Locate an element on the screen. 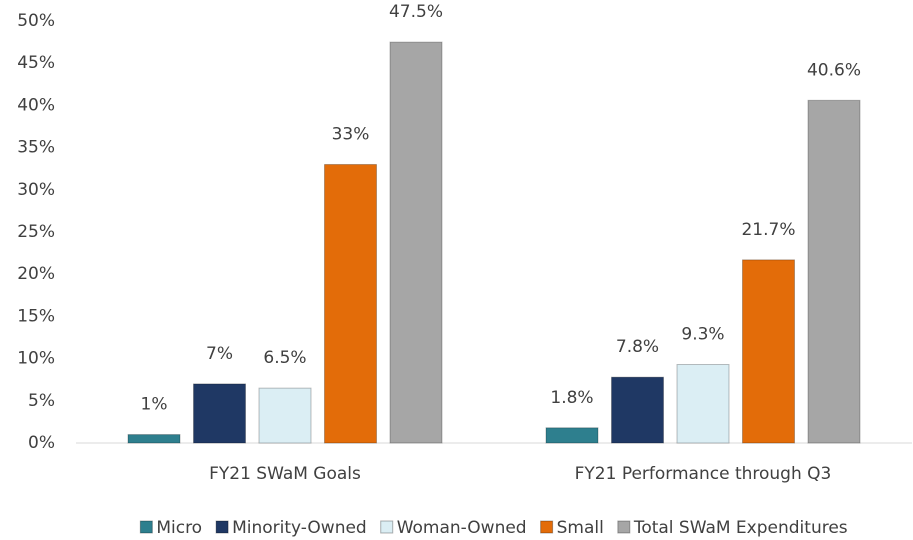 The height and width of the screenshot is (540, 913). y-tick-label: 5% is located at coordinates (41, 401).